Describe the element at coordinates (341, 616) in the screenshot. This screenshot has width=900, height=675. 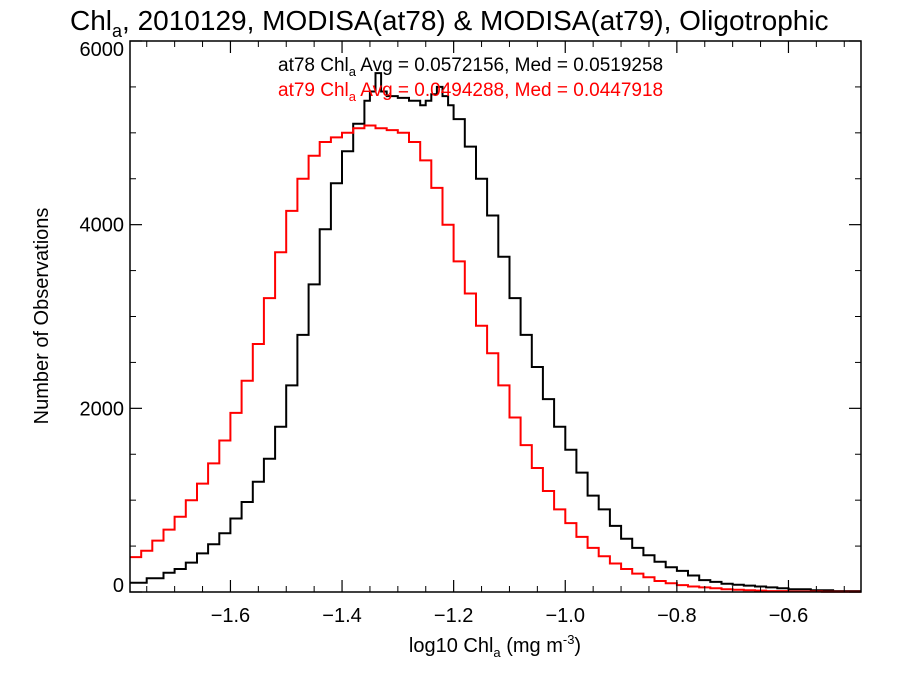
I see `x-tick-label: −1.4` at that location.